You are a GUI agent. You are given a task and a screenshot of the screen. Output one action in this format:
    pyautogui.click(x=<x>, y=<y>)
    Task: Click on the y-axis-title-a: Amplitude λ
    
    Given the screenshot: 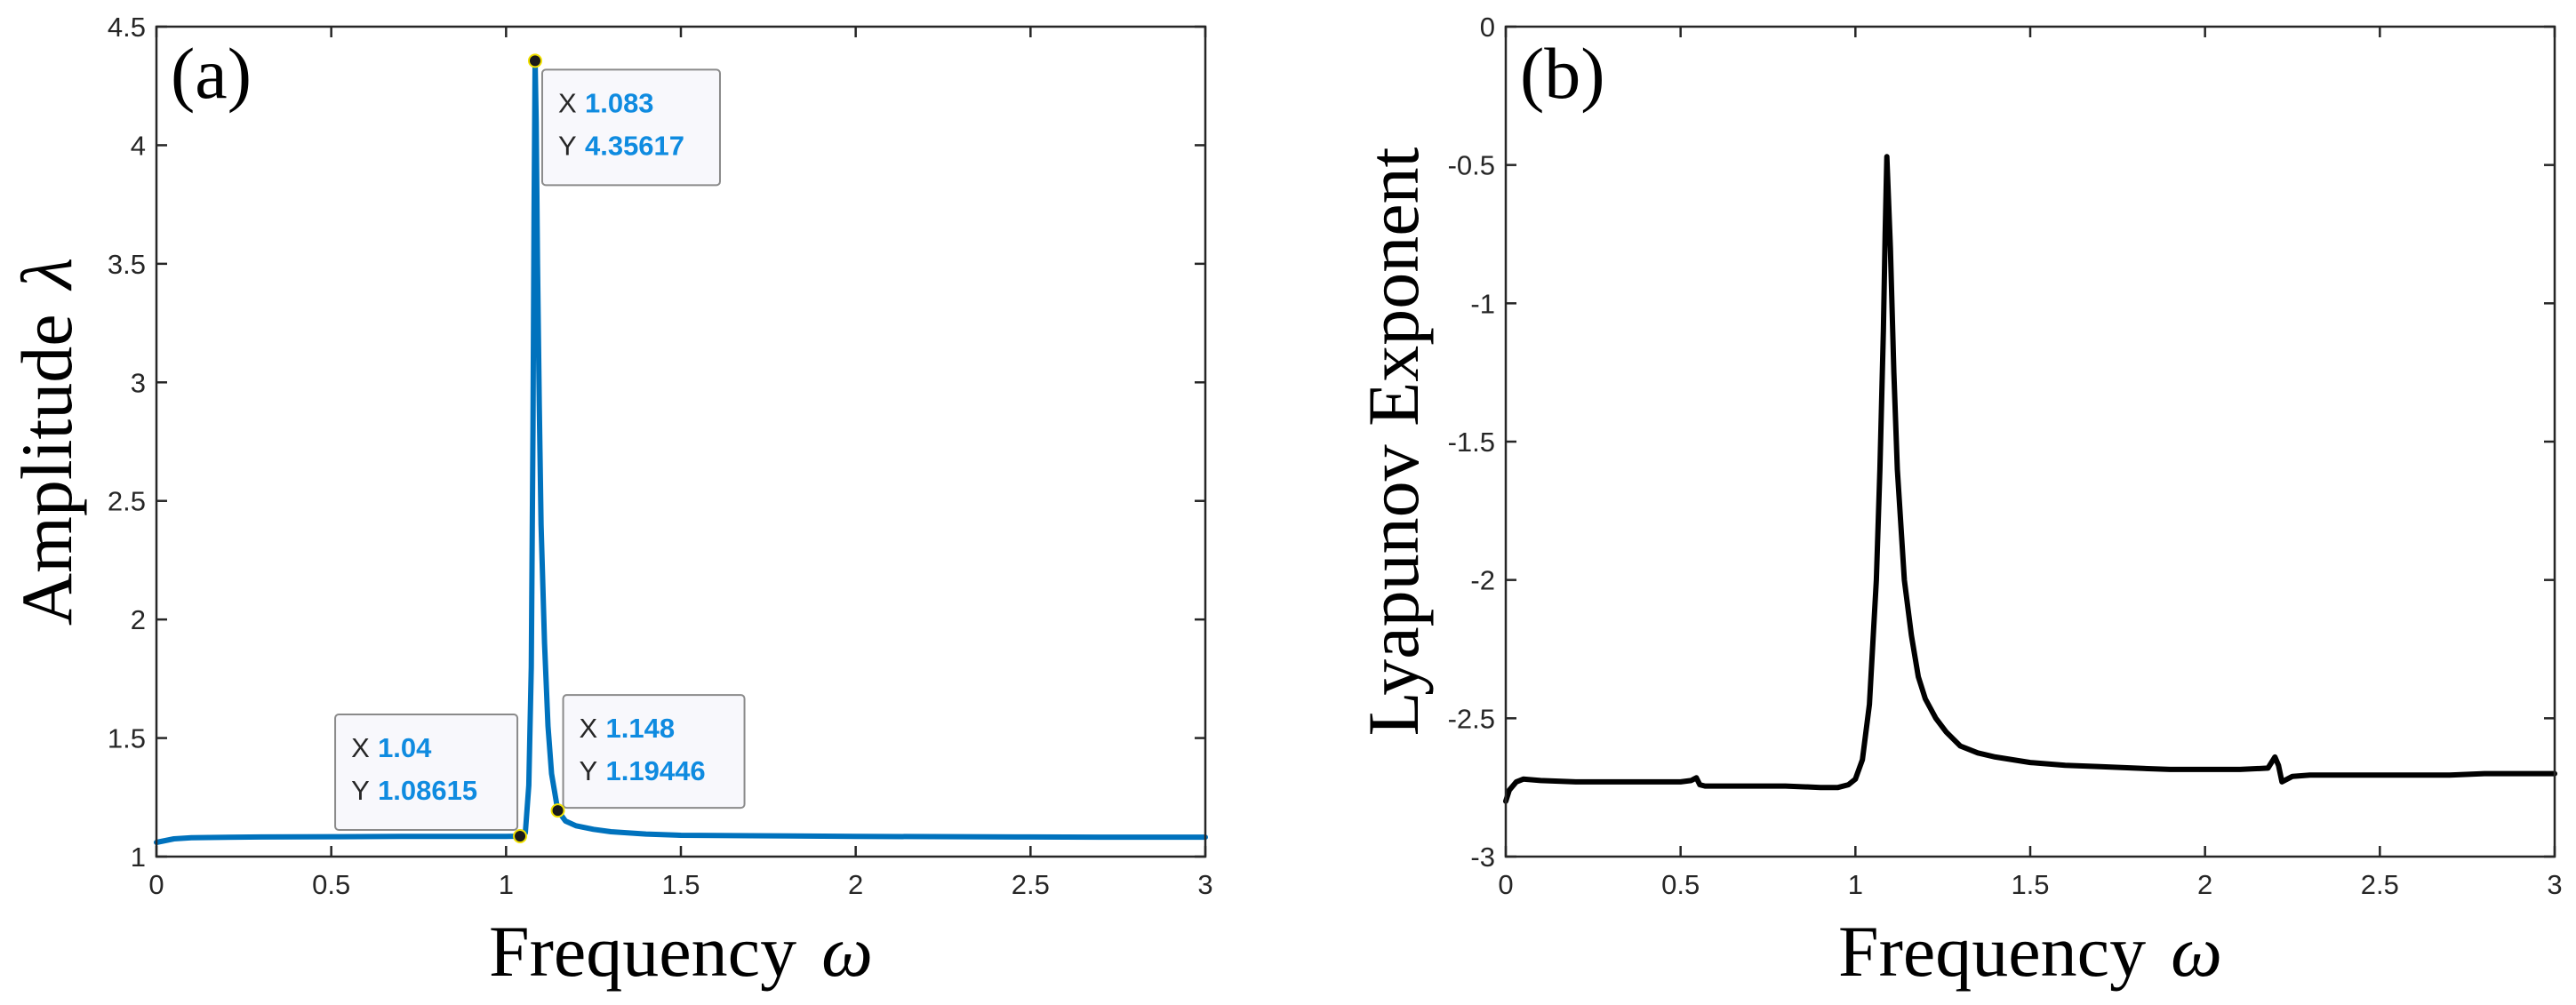 What is the action you would take?
    pyautogui.click(x=46, y=442)
    